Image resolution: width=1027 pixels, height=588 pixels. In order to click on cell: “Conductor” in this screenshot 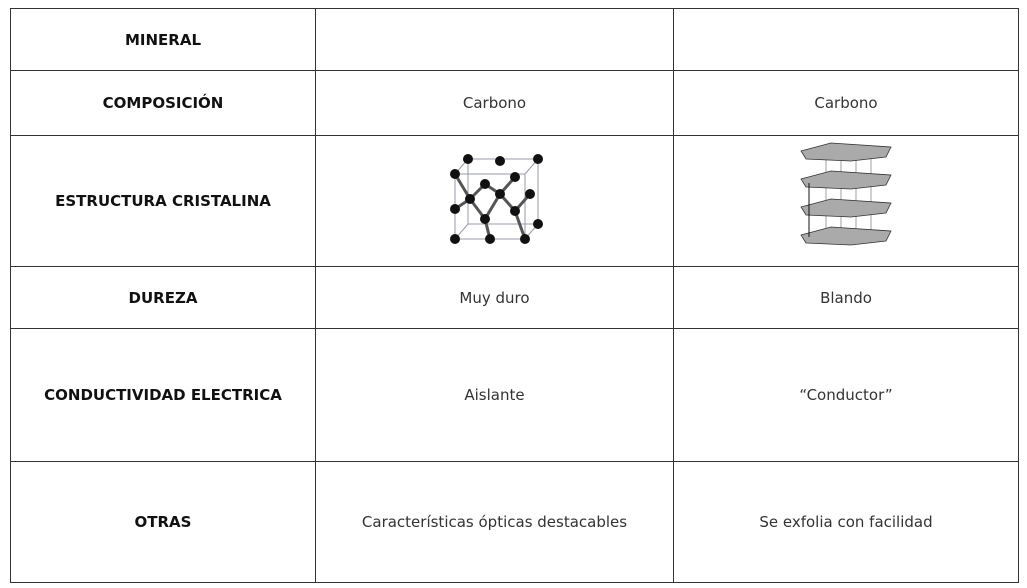, I will do `click(846, 395)`.